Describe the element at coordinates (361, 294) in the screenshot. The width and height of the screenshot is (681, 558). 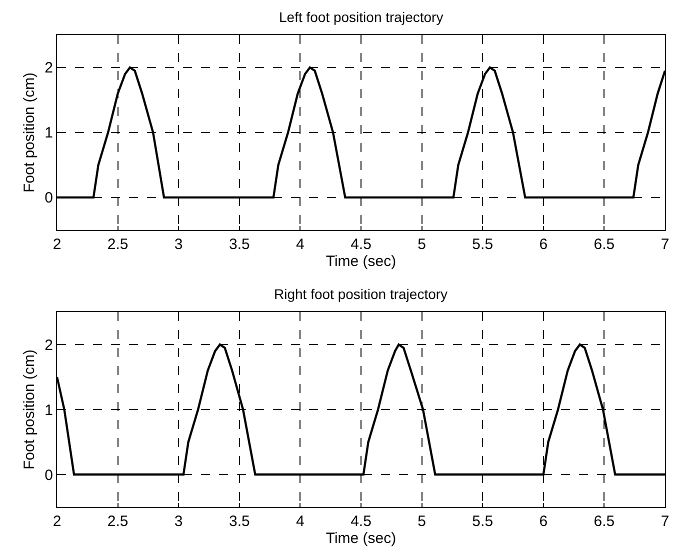
I see `chart-title: Right foot position trajectory` at that location.